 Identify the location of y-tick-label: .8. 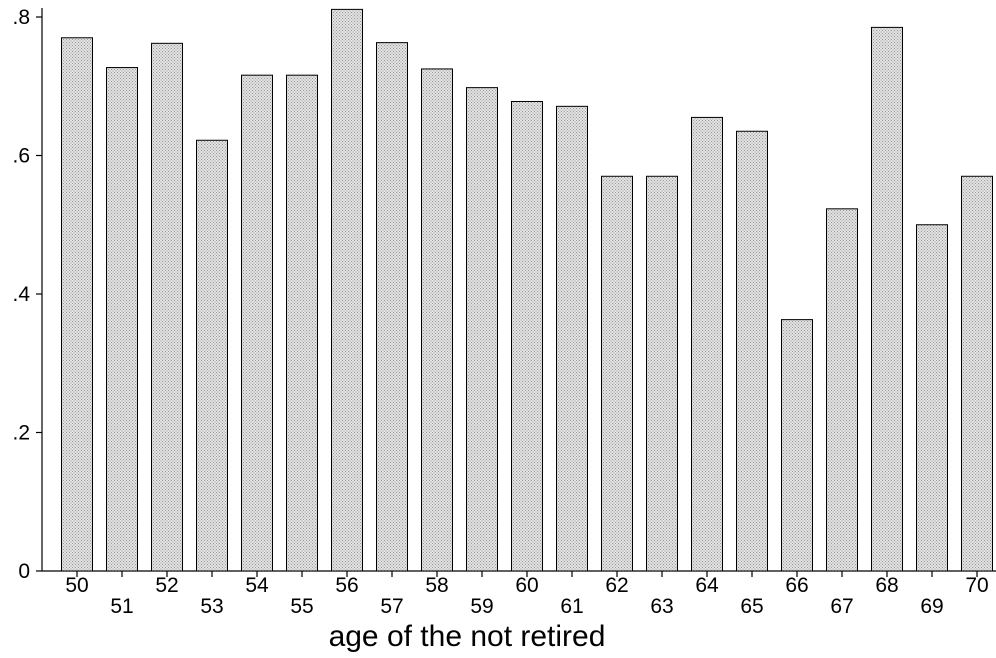
(21, 17).